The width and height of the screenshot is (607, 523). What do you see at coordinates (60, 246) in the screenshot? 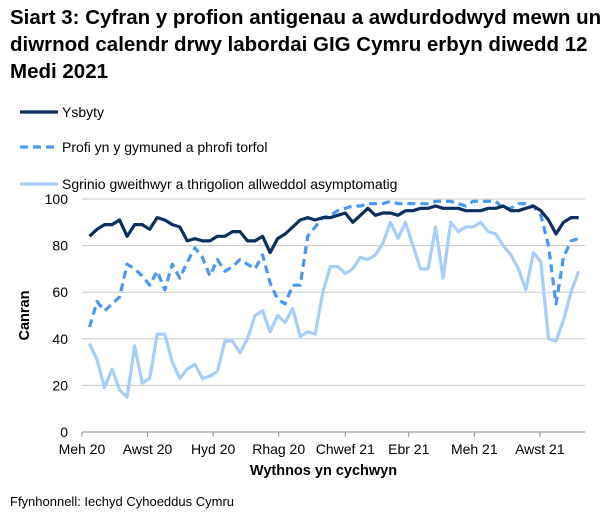
I see `y-tick-label: 80` at bounding box center [60, 246].